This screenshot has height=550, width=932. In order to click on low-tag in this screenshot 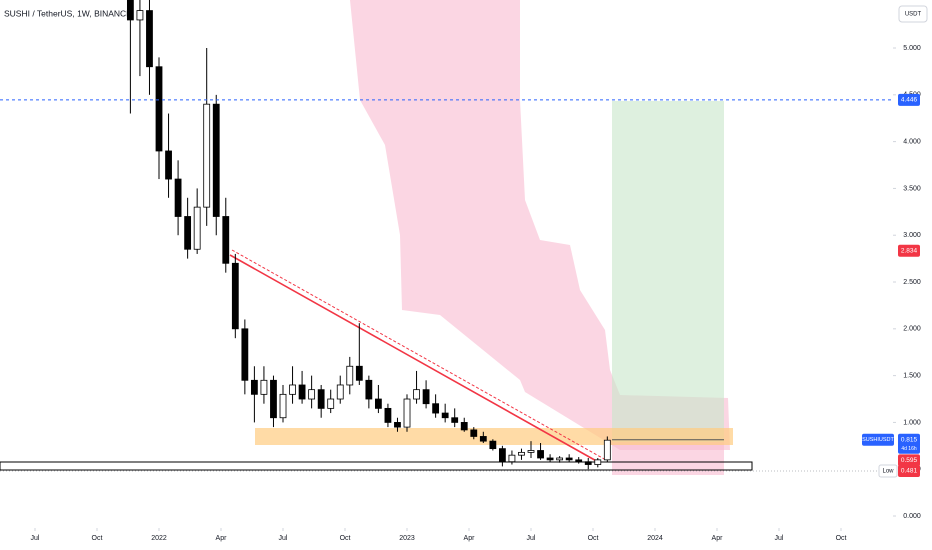, I will do `click(888, 471)`.